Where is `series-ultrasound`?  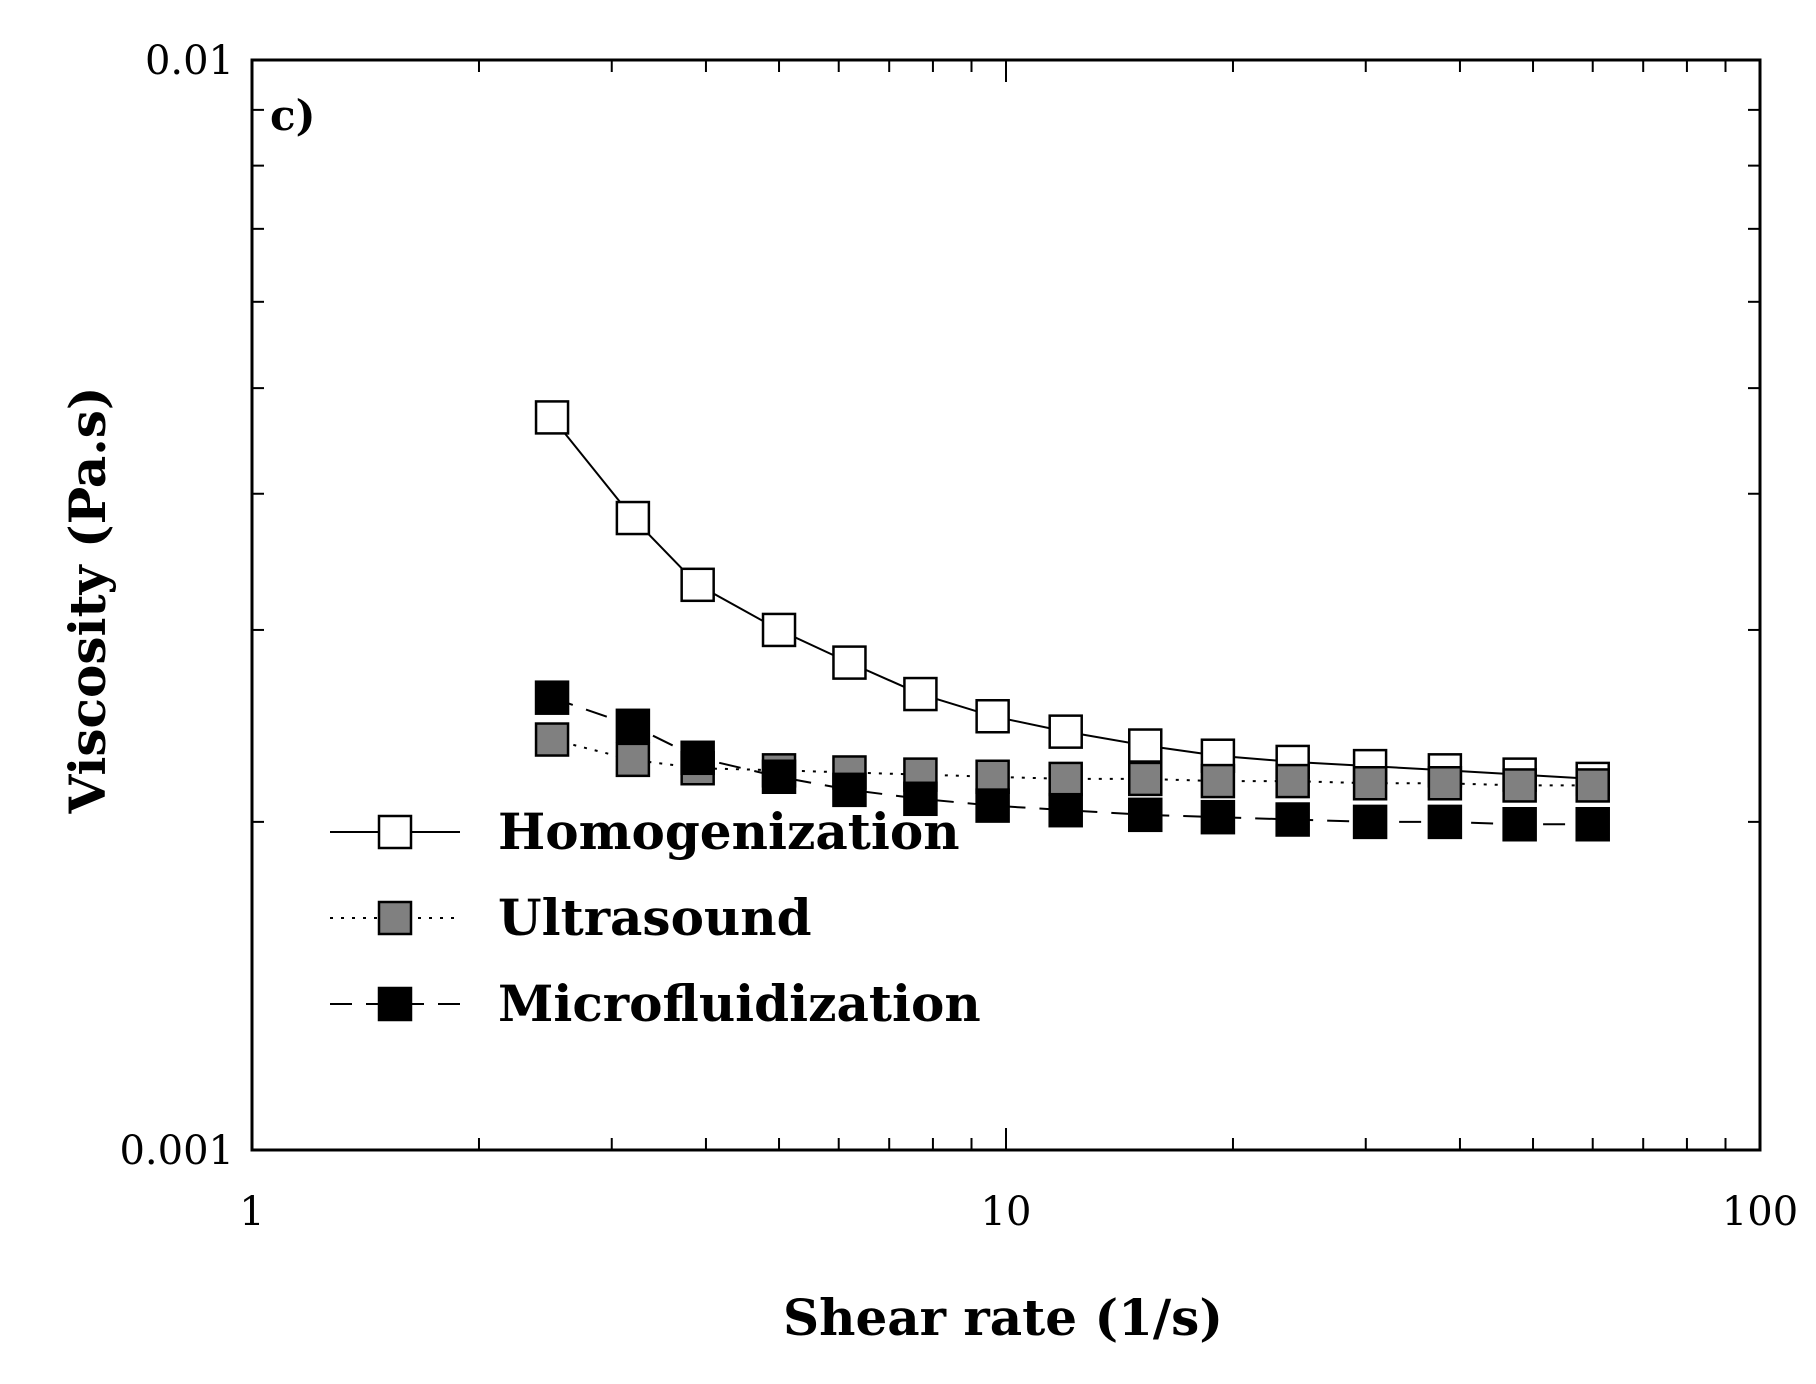 series-ultrasound is located at coordinates (1072, 762).